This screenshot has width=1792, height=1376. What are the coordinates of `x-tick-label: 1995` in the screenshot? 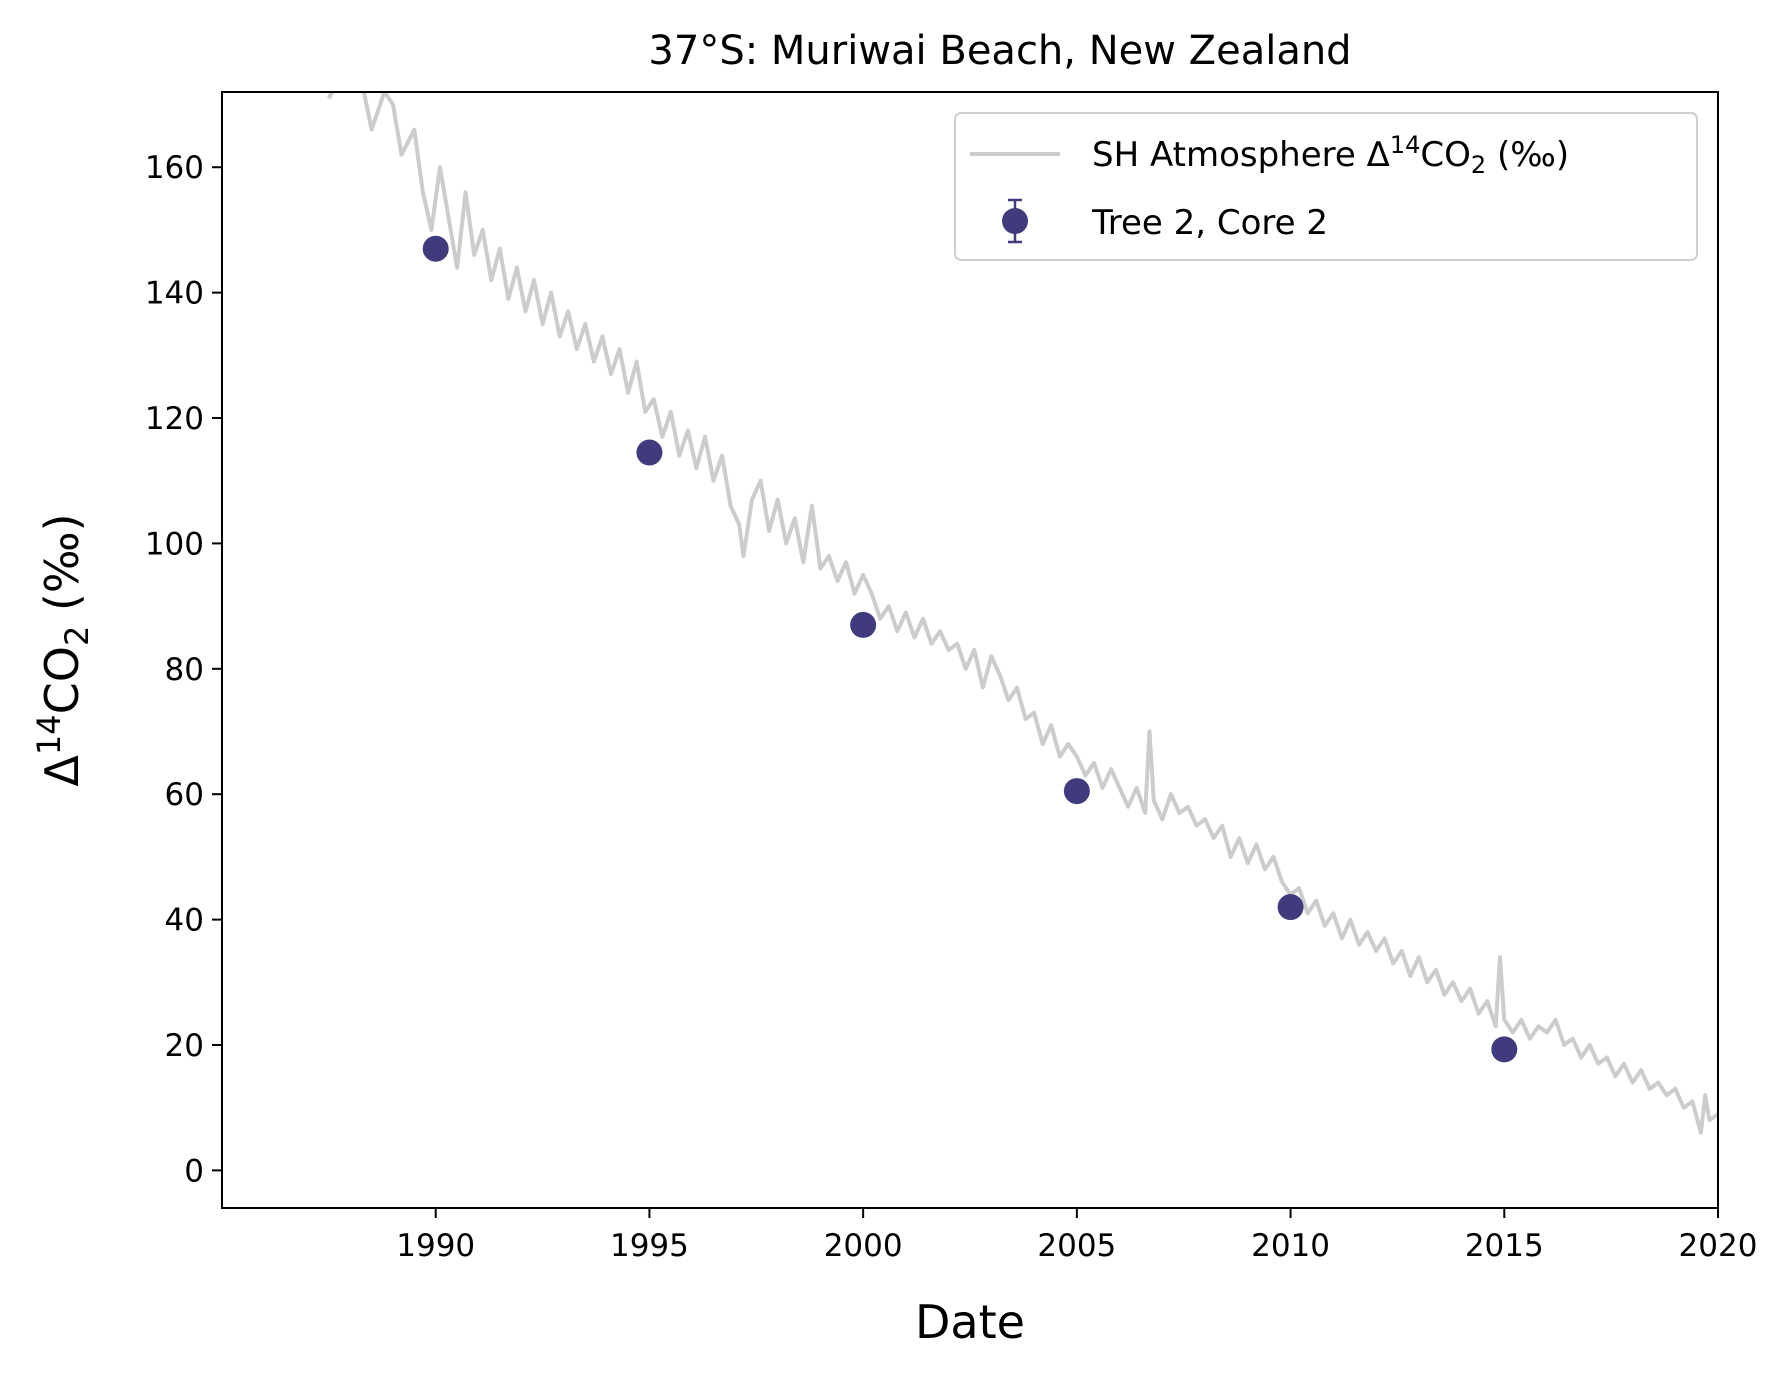 It's located at (649, 1246).